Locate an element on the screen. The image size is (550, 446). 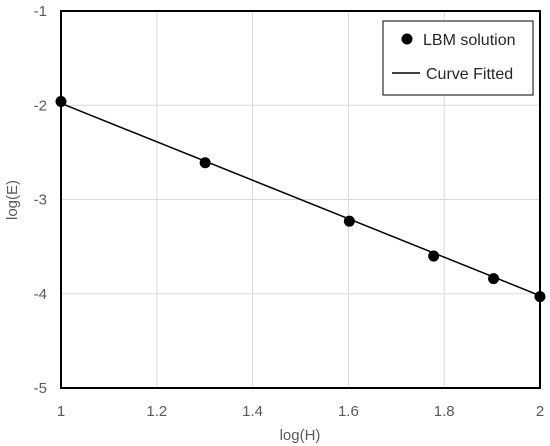
x-axis-title: log(H) is located at coordinates (300, 435).